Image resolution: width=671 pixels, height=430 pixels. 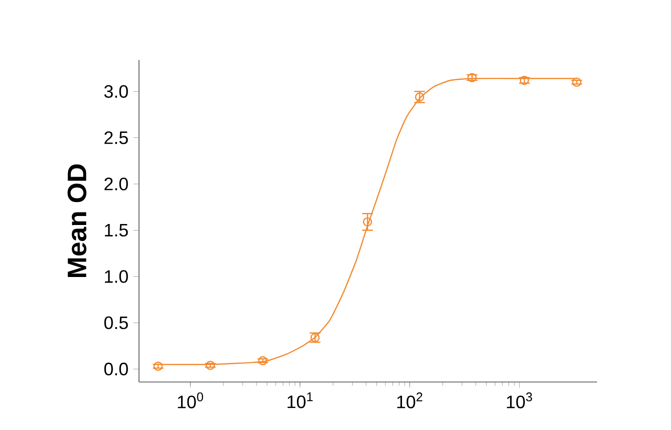 What do you see at coordinates (409, 400) in the screenshot?
I see `x-tick-label: 10$^{2}$` at bounding box center [409, 400].